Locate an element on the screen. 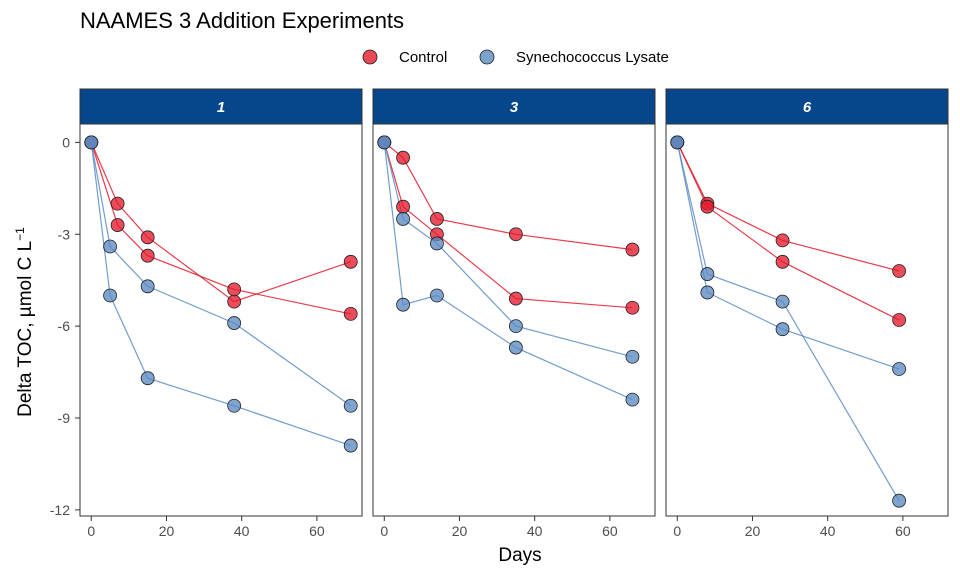 This screenshot has width=960, height=581. y-axis-title: Delta TOC, µmol C L−1 is located at coordinates (24, 322).